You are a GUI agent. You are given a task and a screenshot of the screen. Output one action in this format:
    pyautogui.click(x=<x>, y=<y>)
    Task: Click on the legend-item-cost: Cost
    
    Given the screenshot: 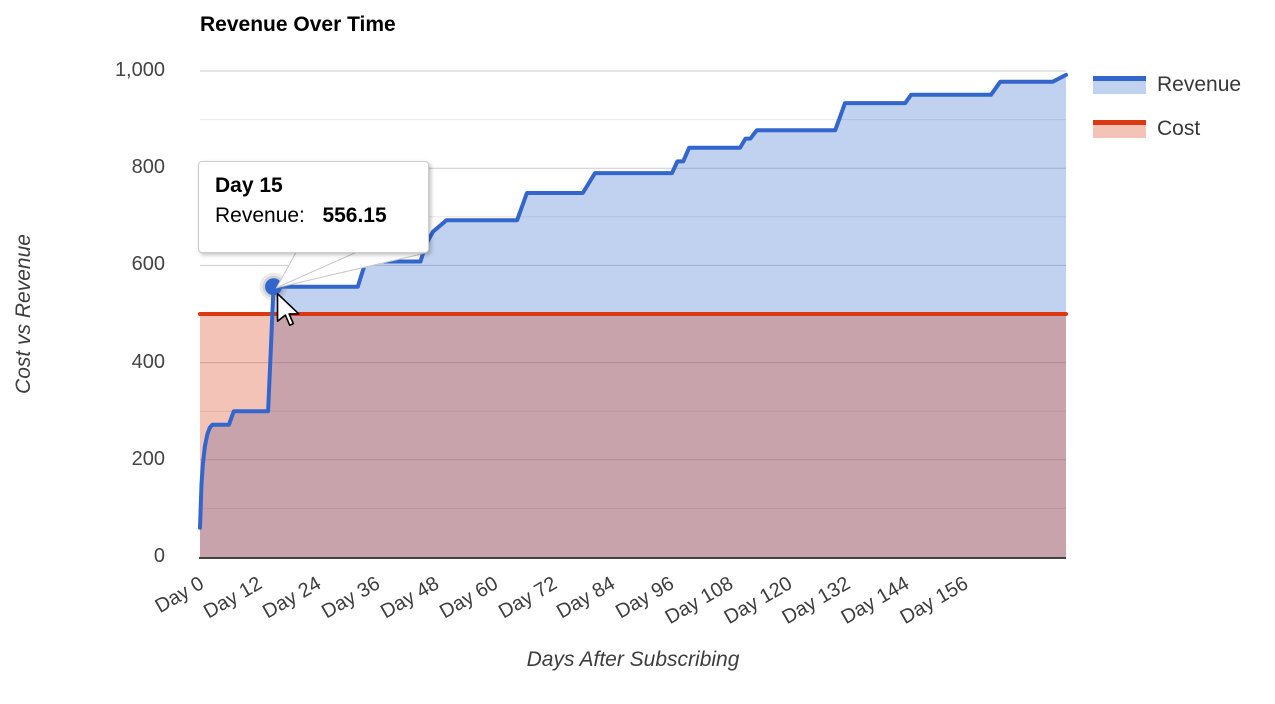 What is the action you would take?
    pyautogui.click(x=1167, y=128)
    